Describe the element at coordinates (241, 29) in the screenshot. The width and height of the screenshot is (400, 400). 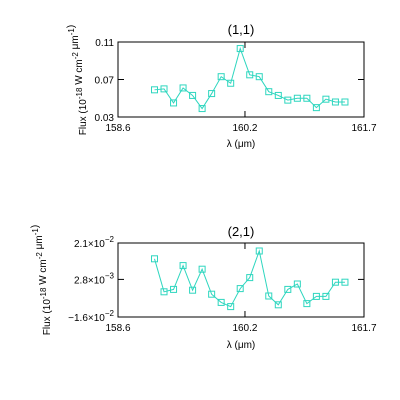
I see `chart-title: (1,1)` at that location.